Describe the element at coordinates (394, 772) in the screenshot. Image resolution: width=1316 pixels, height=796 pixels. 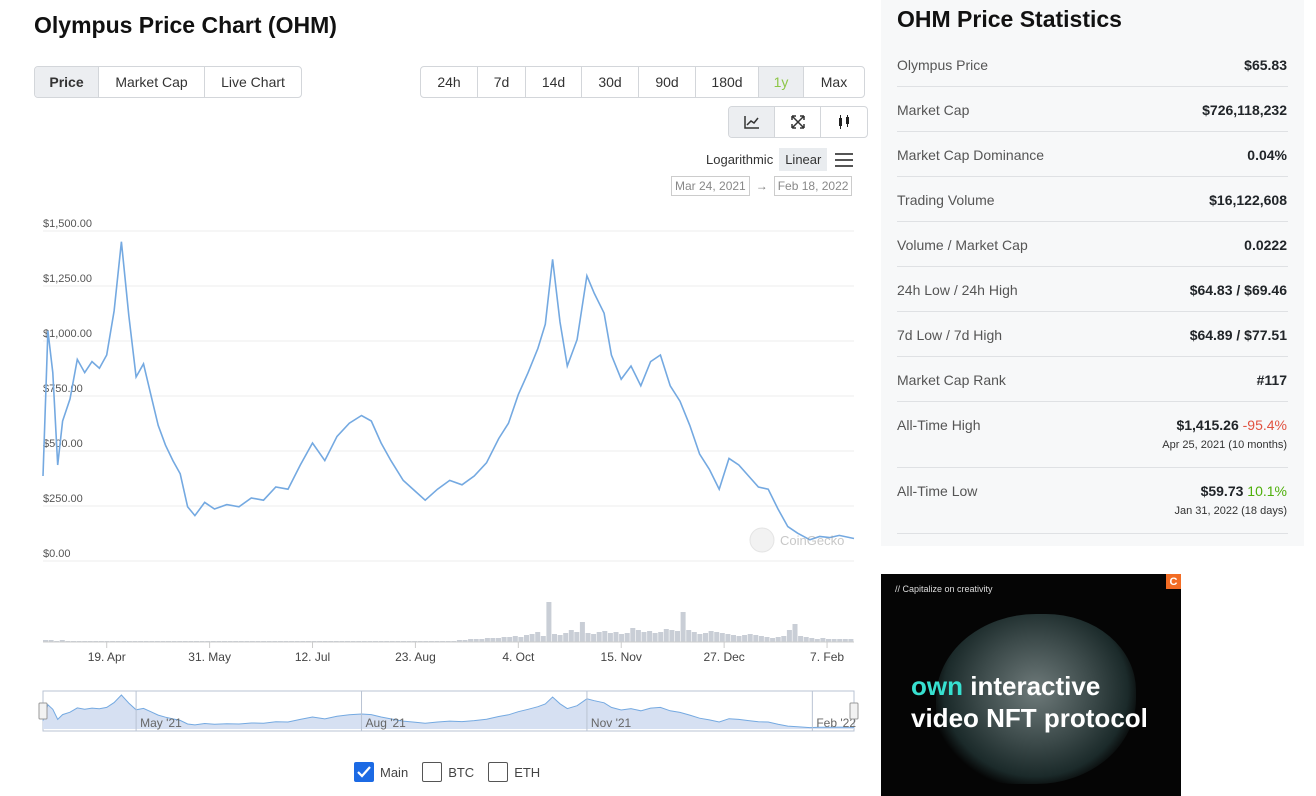
I see `main-label: Main` at that location.